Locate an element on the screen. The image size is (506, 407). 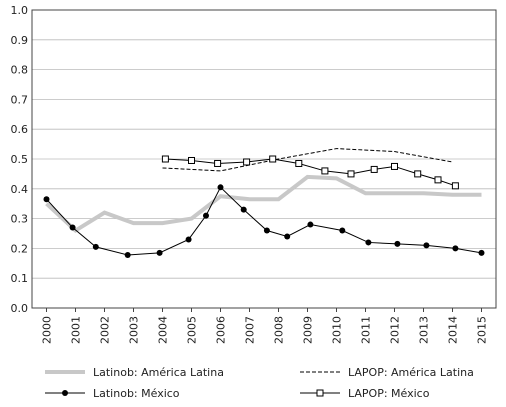
y-tick-label: 0.1 is located at coordinates (20, 278).